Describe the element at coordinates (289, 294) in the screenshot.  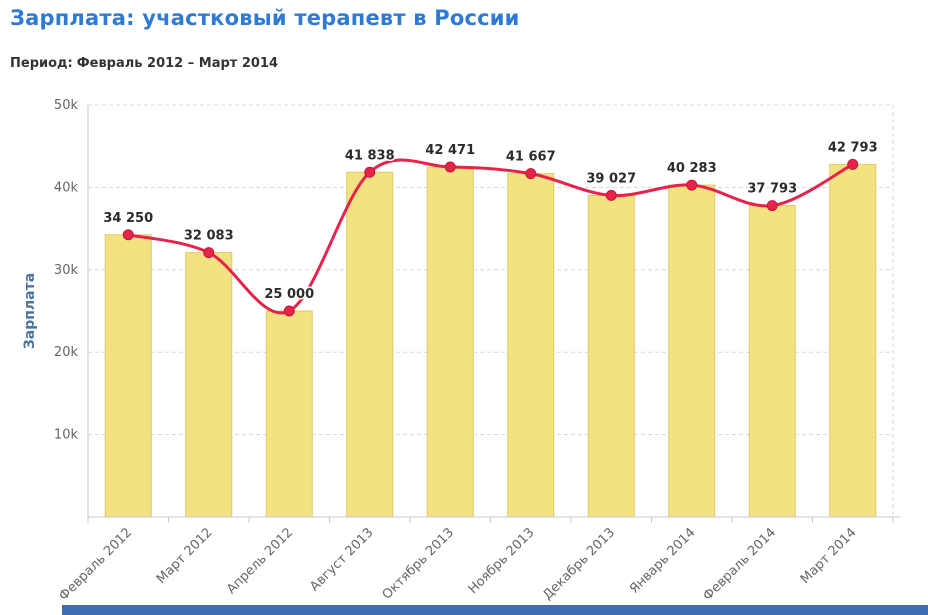
I see `data-label: 25 000` at that location.